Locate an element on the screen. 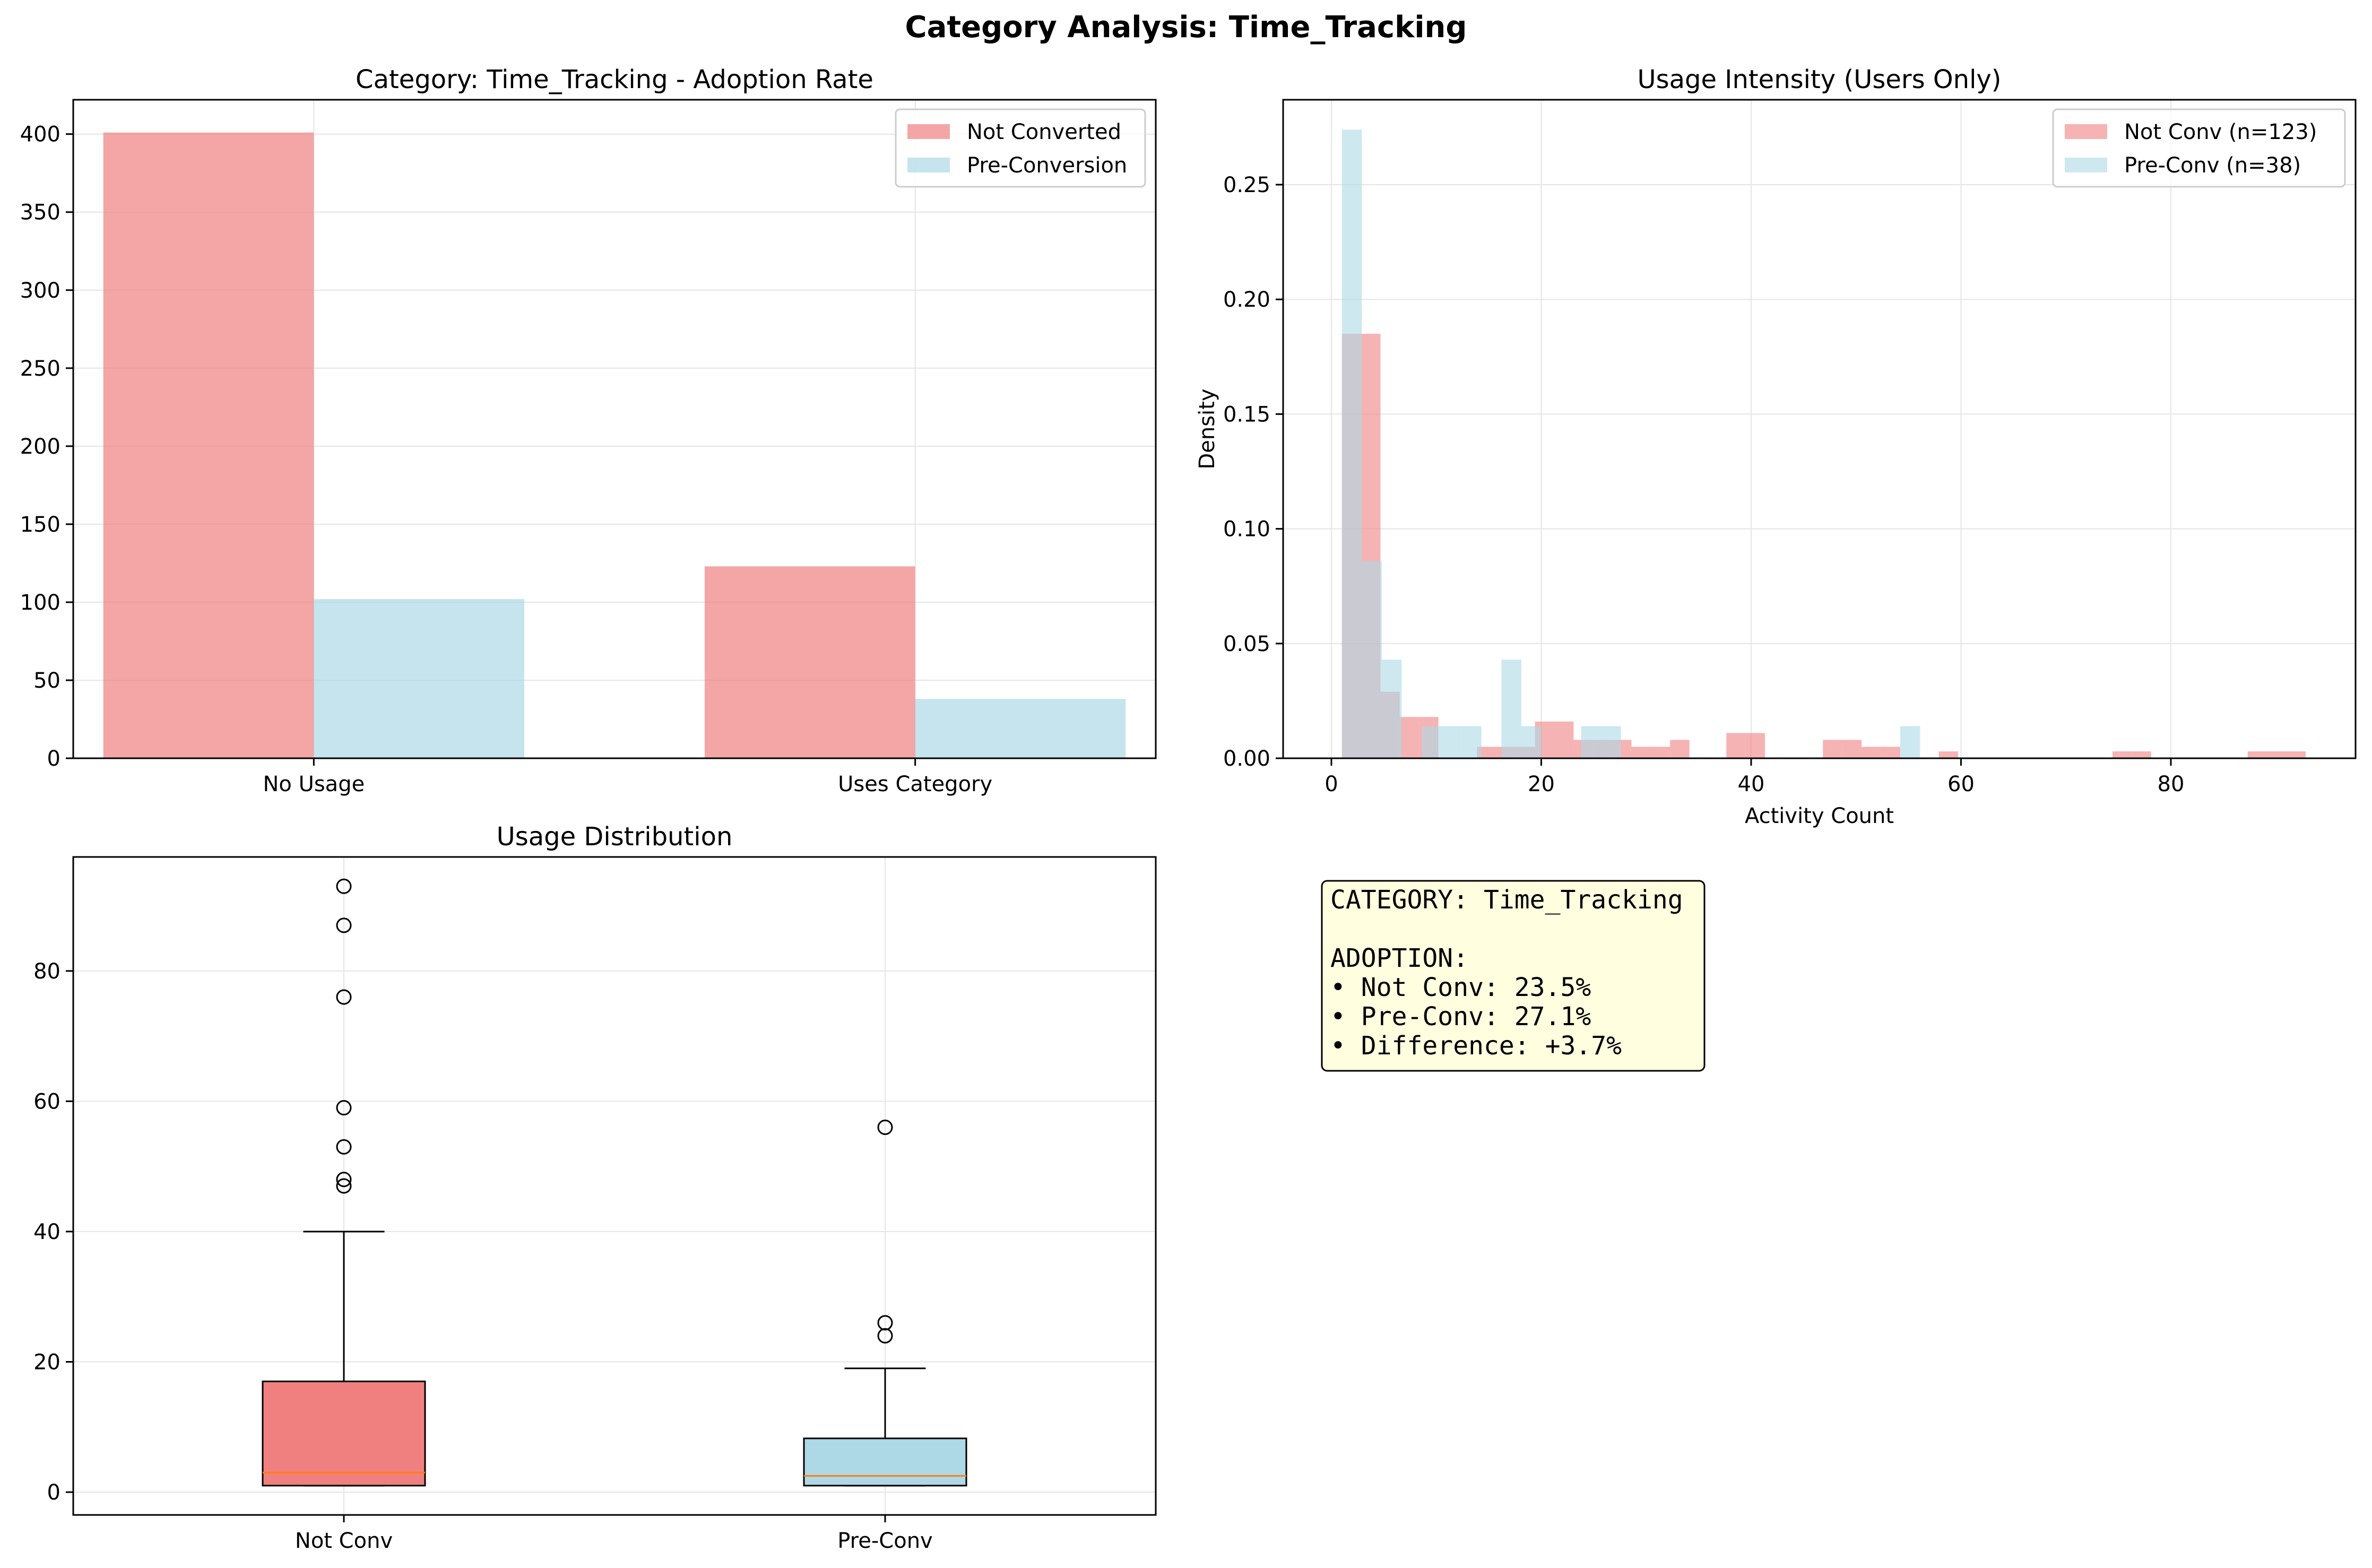 This screenshot has height=1568, width=2372. y-tick-label: 0.05 is located at coordinates (1246, 644).